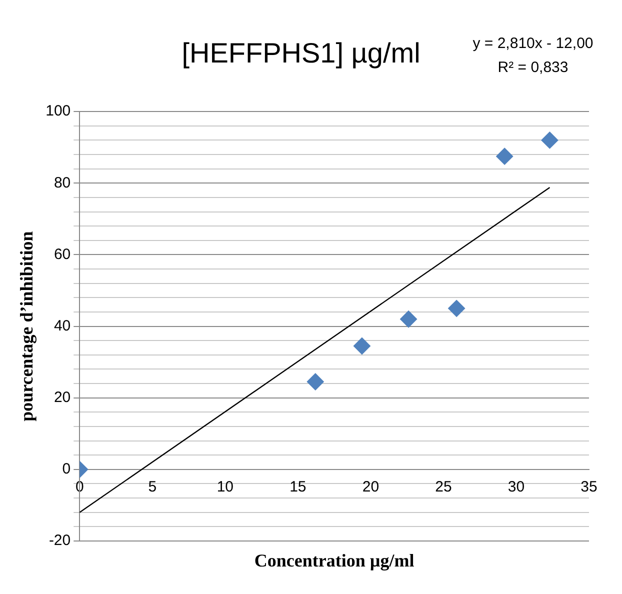  What do you see at coordinates (301, 53) in the screenshot?
I see `chart-title: [HEFFPHS1] µg/ml` at bounding box center [301, 53].